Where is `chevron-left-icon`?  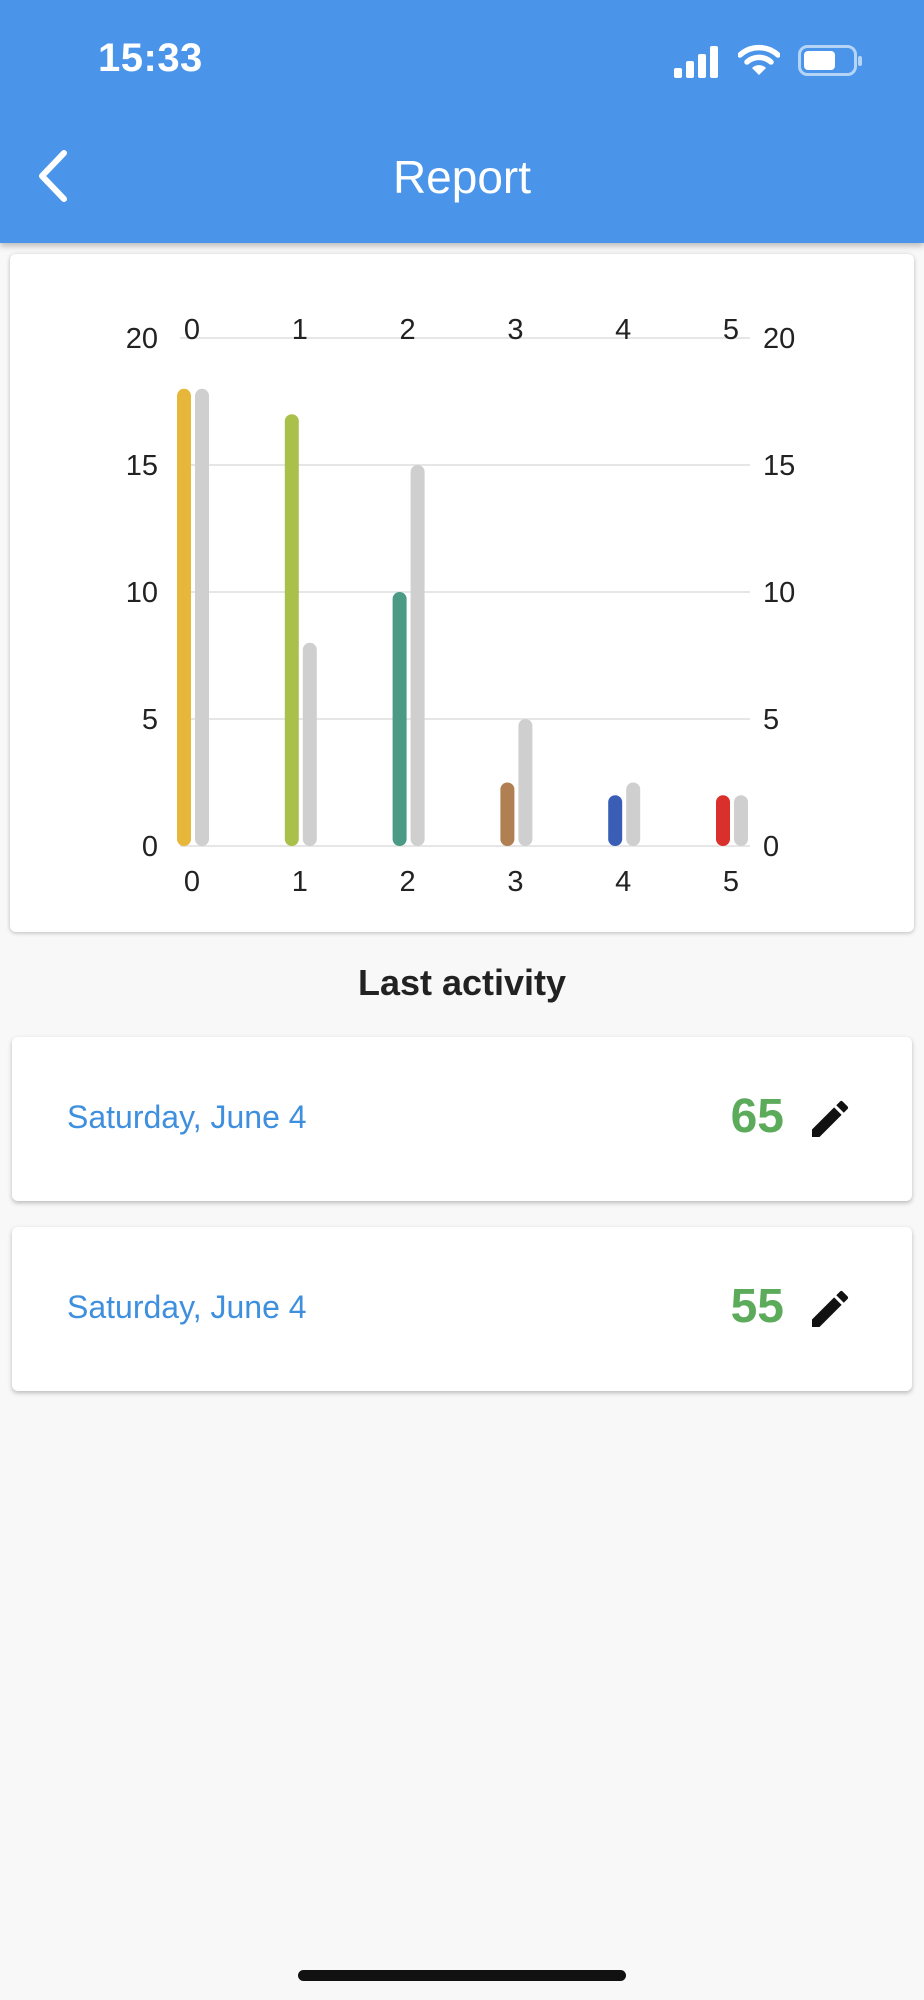 chevron-left-icon is located at coordinates (53, 176).